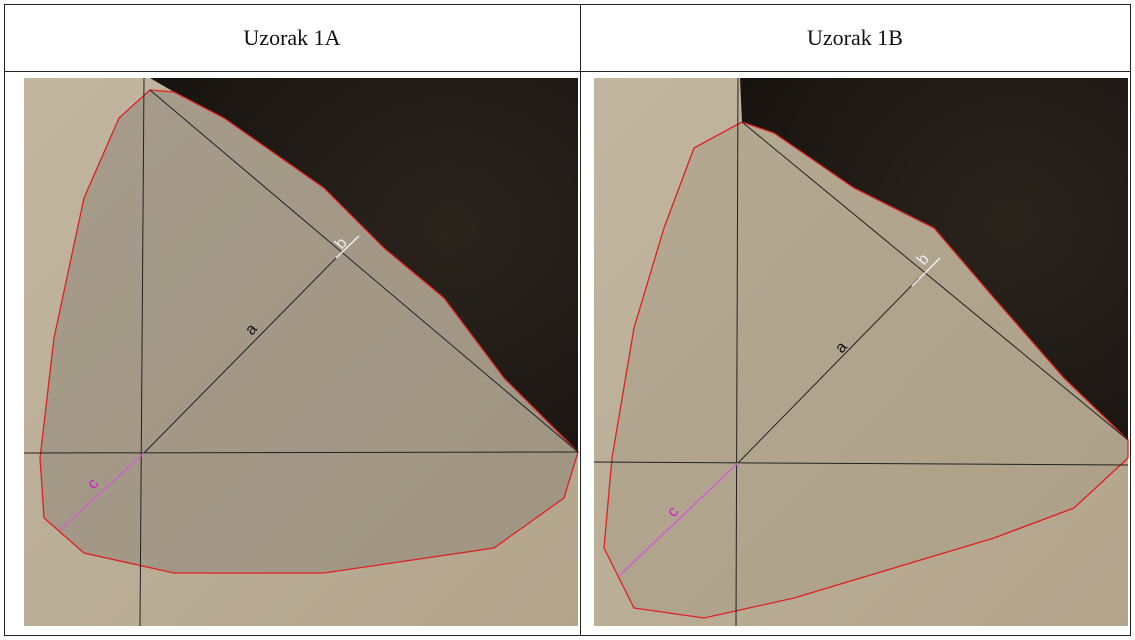 The image size is (1135, 640). Describe the element at coordinates (855, 37) in the screenshot. I see `header-cell: Uzorak 1B` at that location.